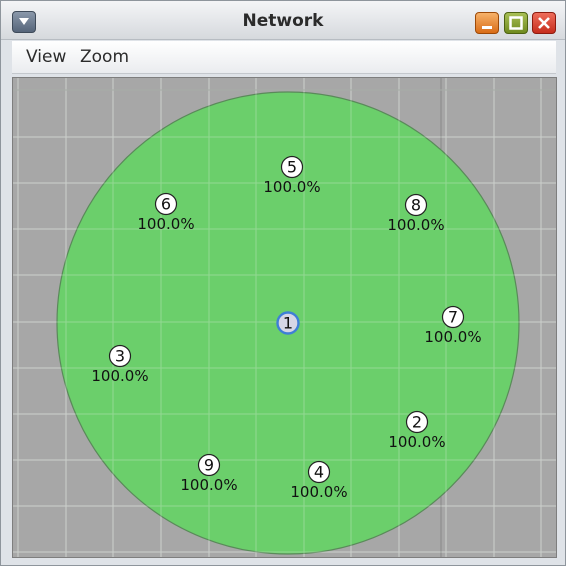 Image resolution: width=568 pixels, height=568 pixels. I want to click on node-id-label: 8, so click(416, 205).